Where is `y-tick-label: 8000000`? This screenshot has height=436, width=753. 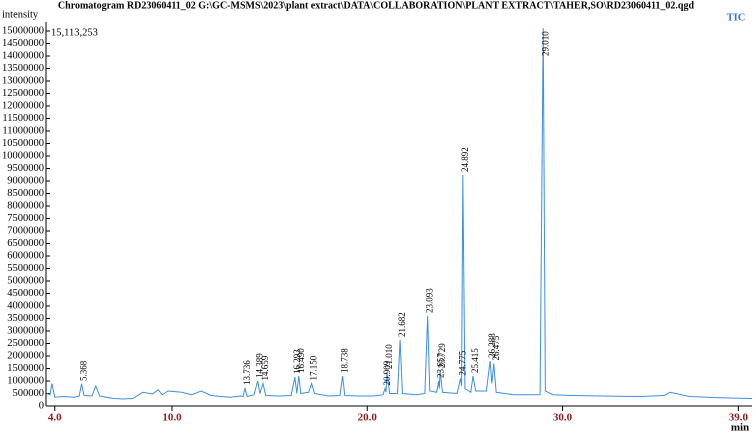 y-tick-label: 8000000 is located at coordinates (25, 205).